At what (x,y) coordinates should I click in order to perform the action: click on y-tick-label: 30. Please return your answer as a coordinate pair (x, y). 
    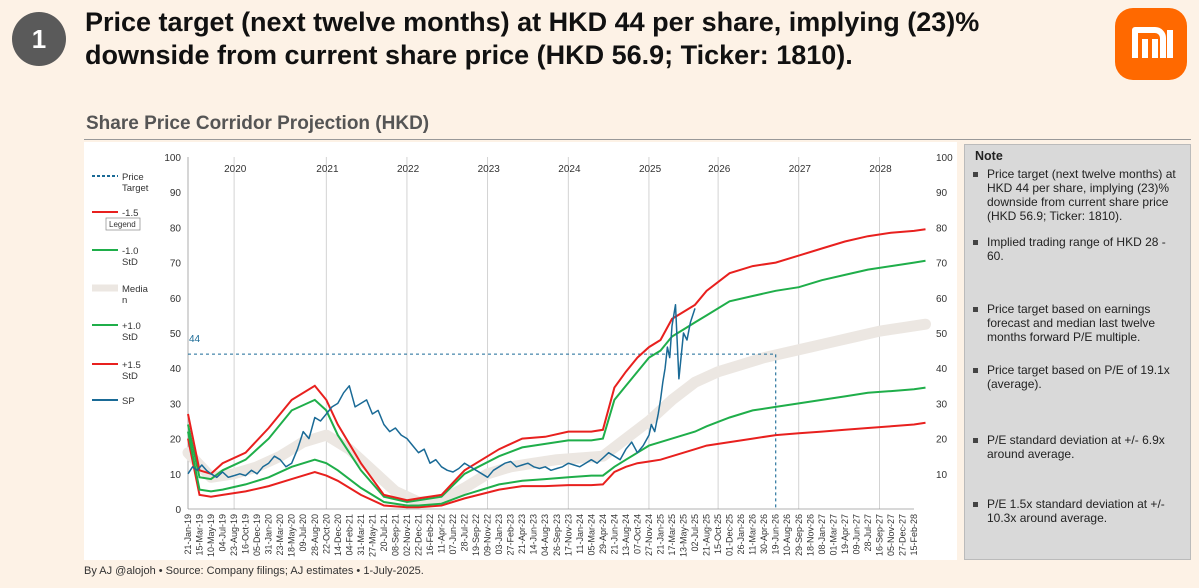
    Looking at the image, I should click on (176, 404).